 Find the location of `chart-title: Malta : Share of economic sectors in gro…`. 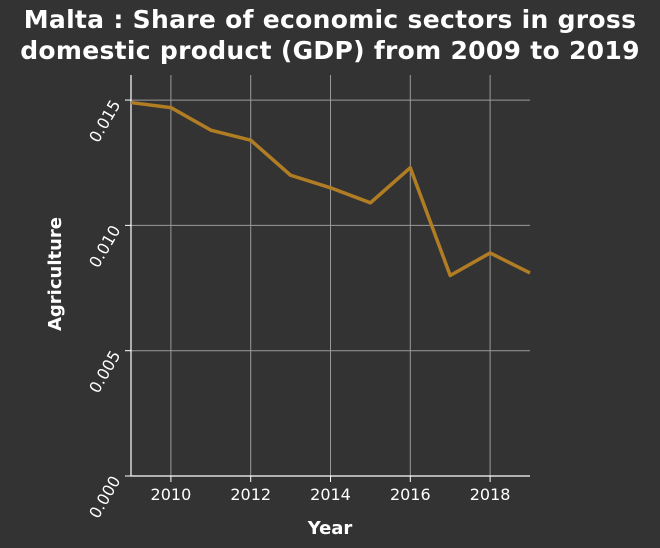

chart-title: Malta : Share of economic sectors in gro… is located at coordinates (330, 35).